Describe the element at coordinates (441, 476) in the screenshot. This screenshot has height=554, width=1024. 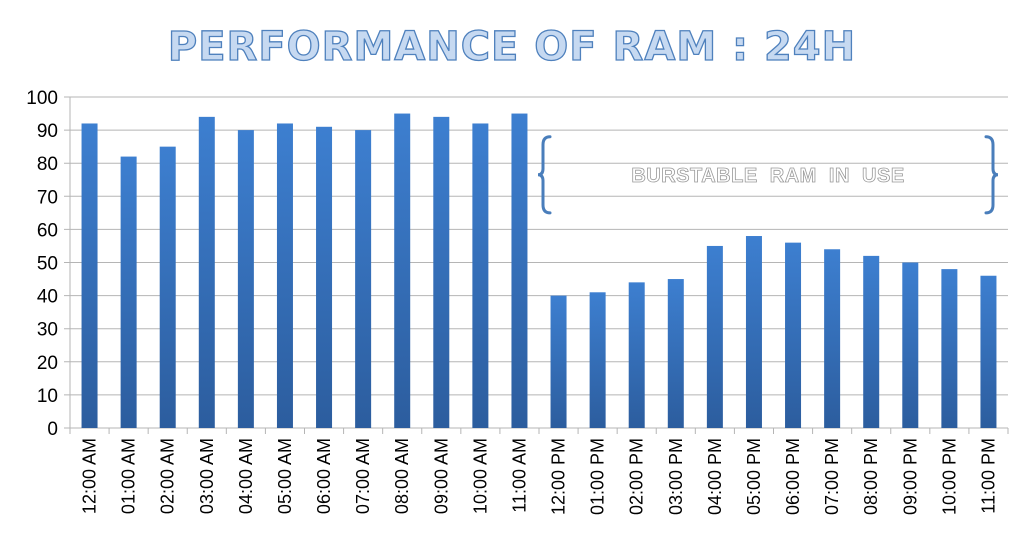
I see `x-tick-label: 09:00 AM` at that location.